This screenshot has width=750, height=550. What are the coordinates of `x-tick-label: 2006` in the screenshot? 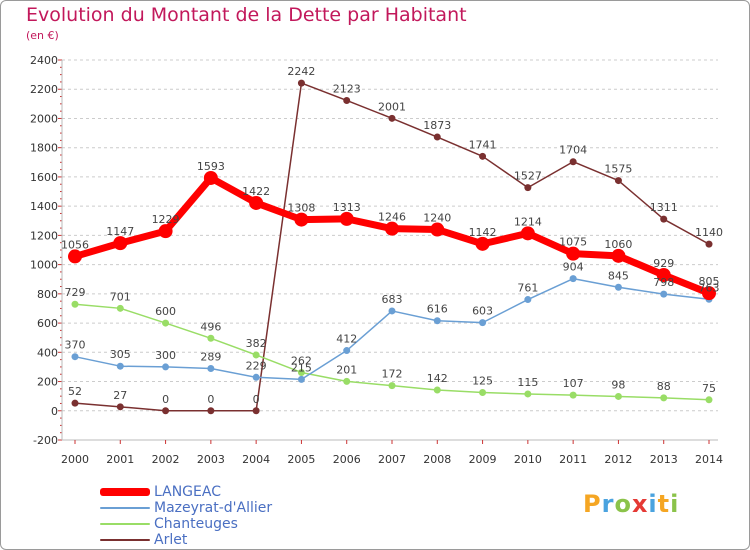 It's located at (347, 459).